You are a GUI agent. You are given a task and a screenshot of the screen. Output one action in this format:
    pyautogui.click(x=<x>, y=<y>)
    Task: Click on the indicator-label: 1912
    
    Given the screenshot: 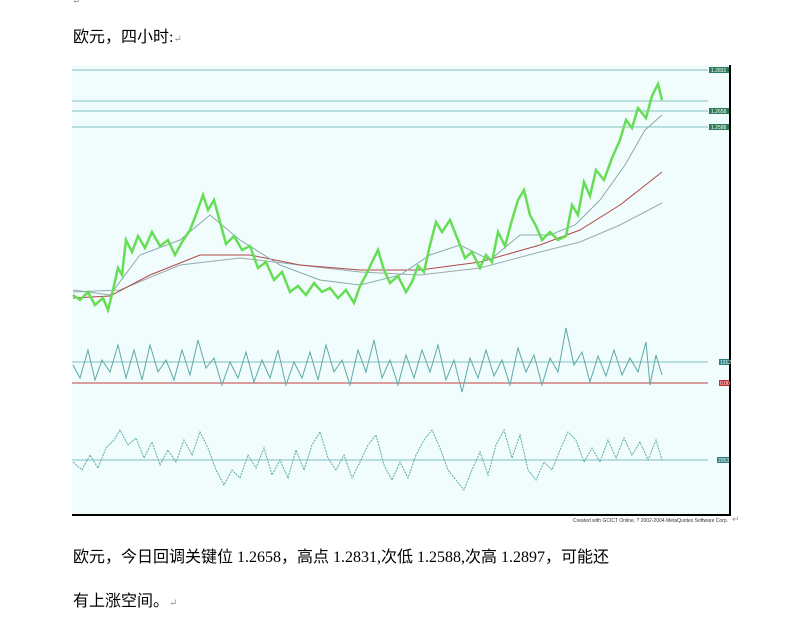 What is the action you would take?
    pyautogui.click(x=725, y=363)
    